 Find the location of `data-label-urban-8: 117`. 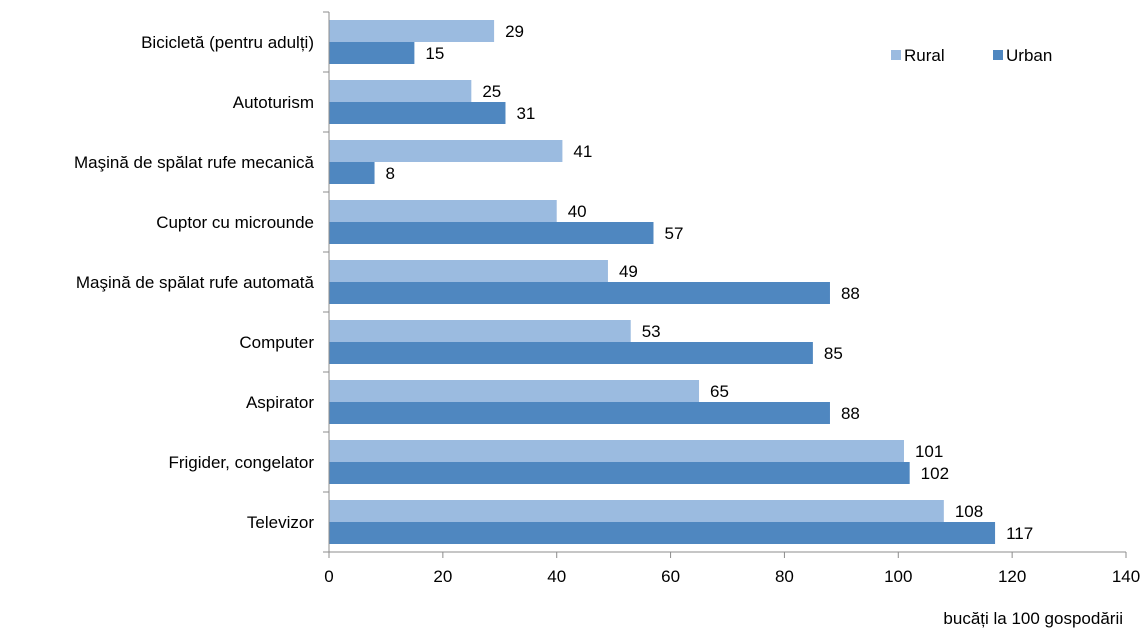

data-label-urban-8: 117 is located at coordinates (1019, 533).